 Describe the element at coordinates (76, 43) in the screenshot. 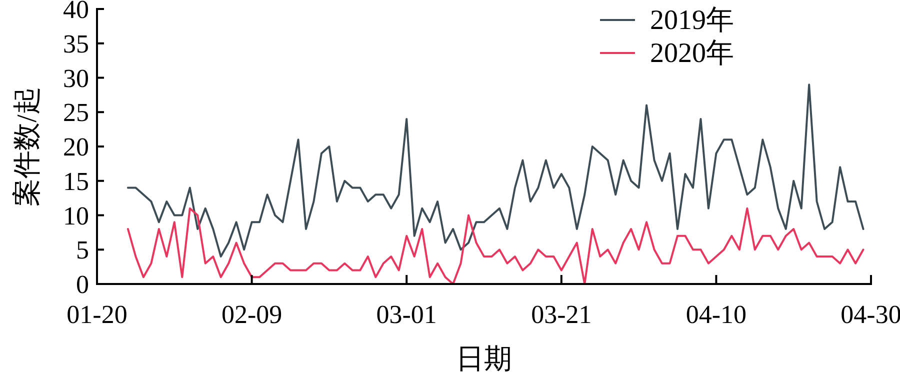

I see `y-tick-label: 35` at that location.